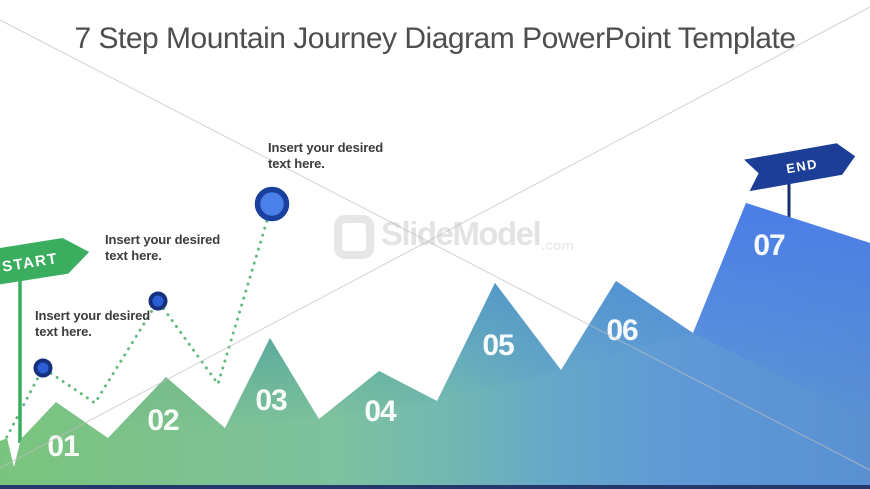 The image size is (870, 489). I want to click on end-flag-banner, so click(800, 167).